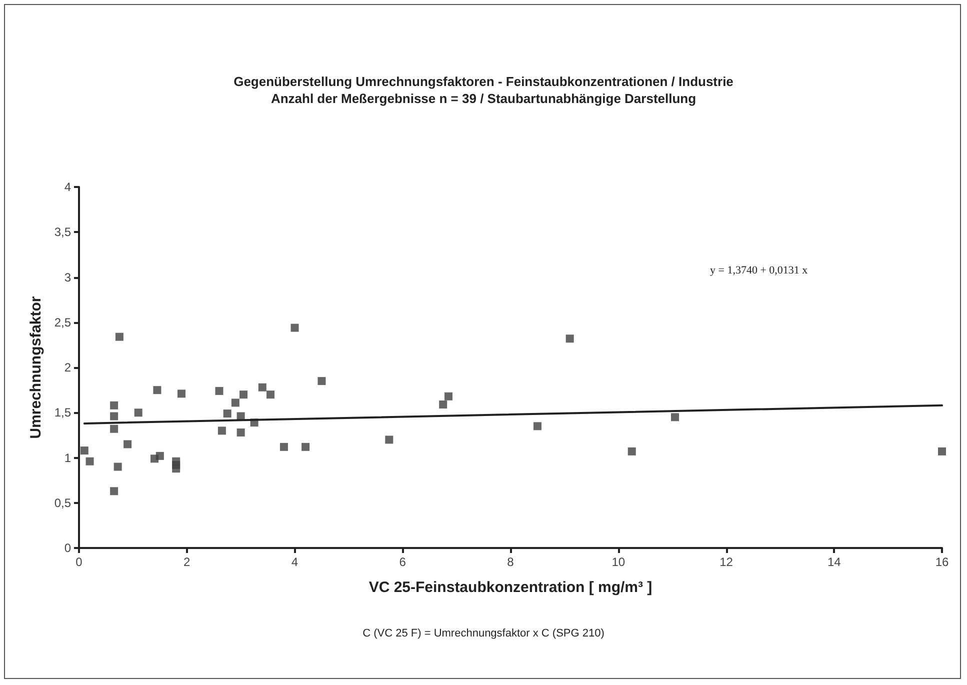 The image size is (967, 685). Describe the element at coordinates (942, 562) in the screenshot. I see `x-tick-label: 16` at that location.